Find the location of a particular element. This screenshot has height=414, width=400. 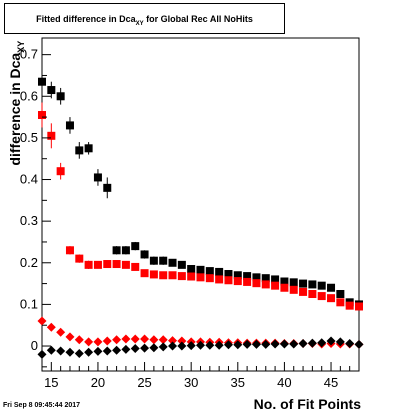

x-tick-label: 45 is located at coordinates (331, 382).